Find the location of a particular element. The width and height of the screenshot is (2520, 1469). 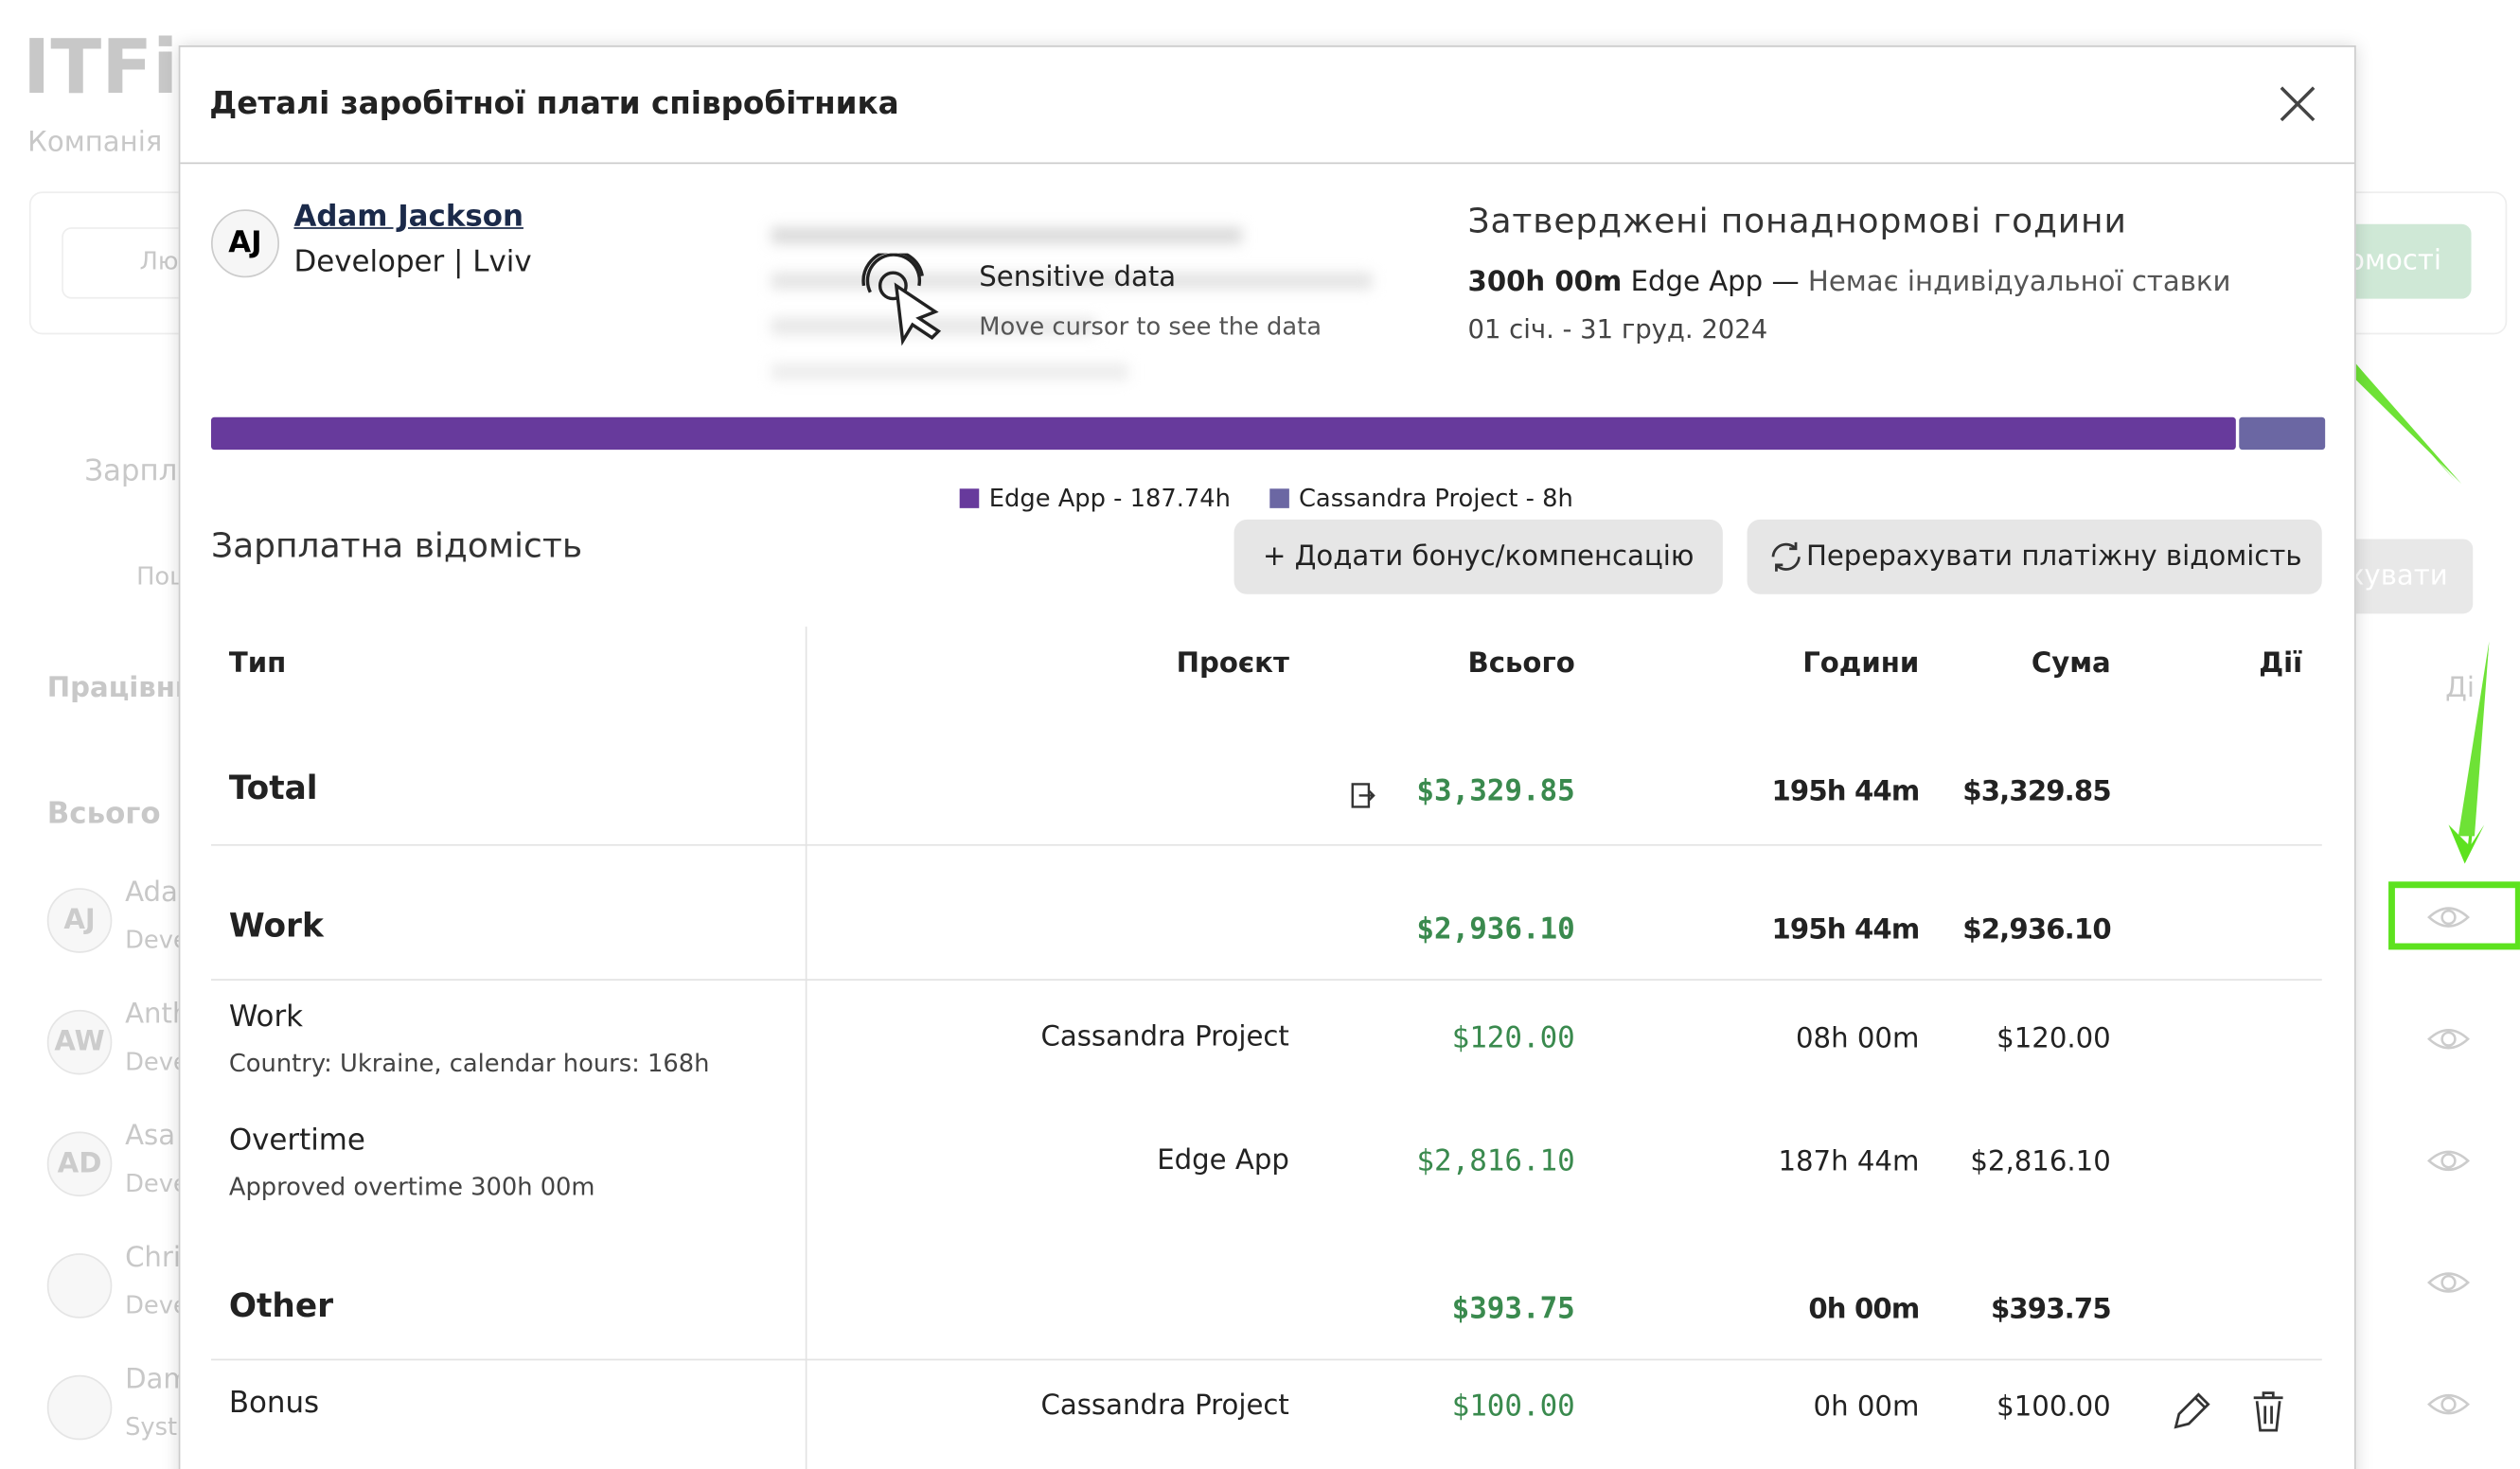

overtime-title: Затверджені понаднормові години is located at coordinates (1797, 220).